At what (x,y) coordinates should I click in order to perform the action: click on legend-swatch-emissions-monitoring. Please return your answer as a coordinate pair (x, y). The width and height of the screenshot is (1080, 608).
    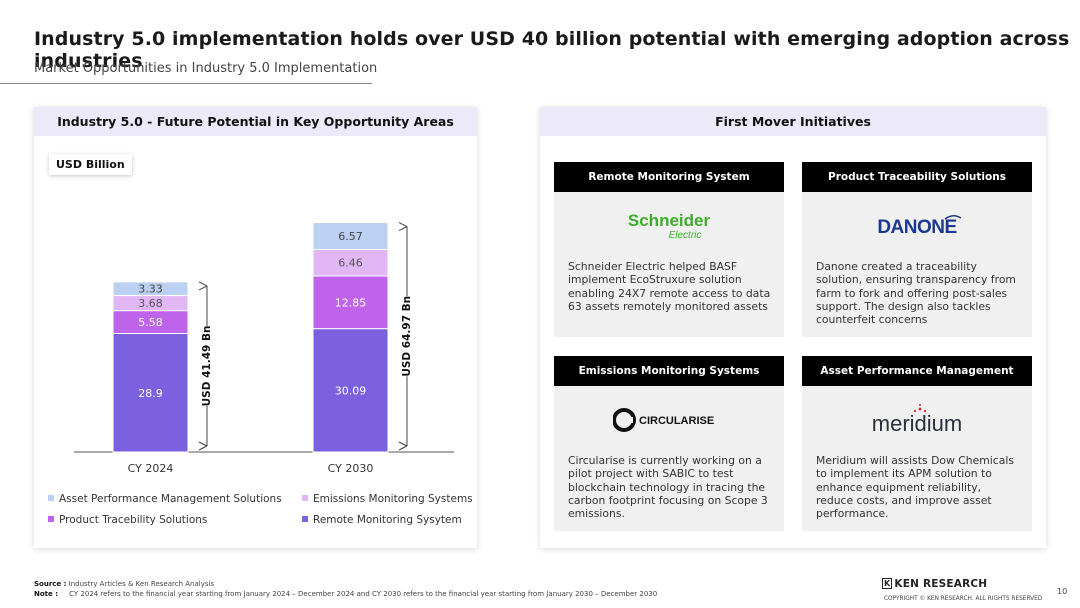
    Looking at the image, I should click on (305, 498).